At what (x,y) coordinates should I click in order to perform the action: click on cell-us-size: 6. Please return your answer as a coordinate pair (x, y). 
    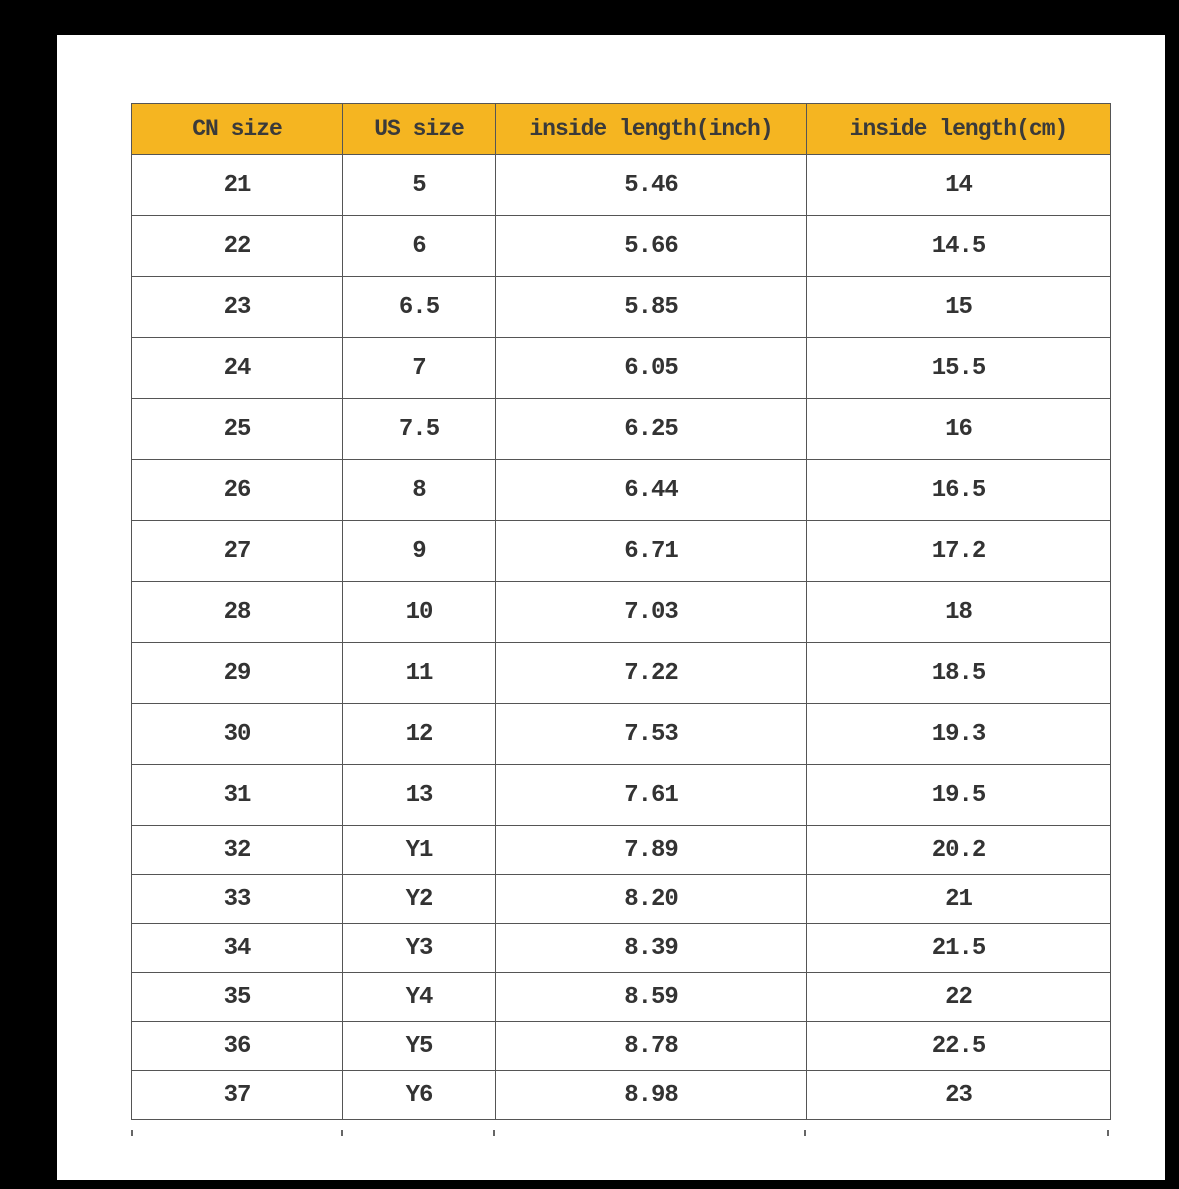
    Looking at the image, I should click on (419, 246).